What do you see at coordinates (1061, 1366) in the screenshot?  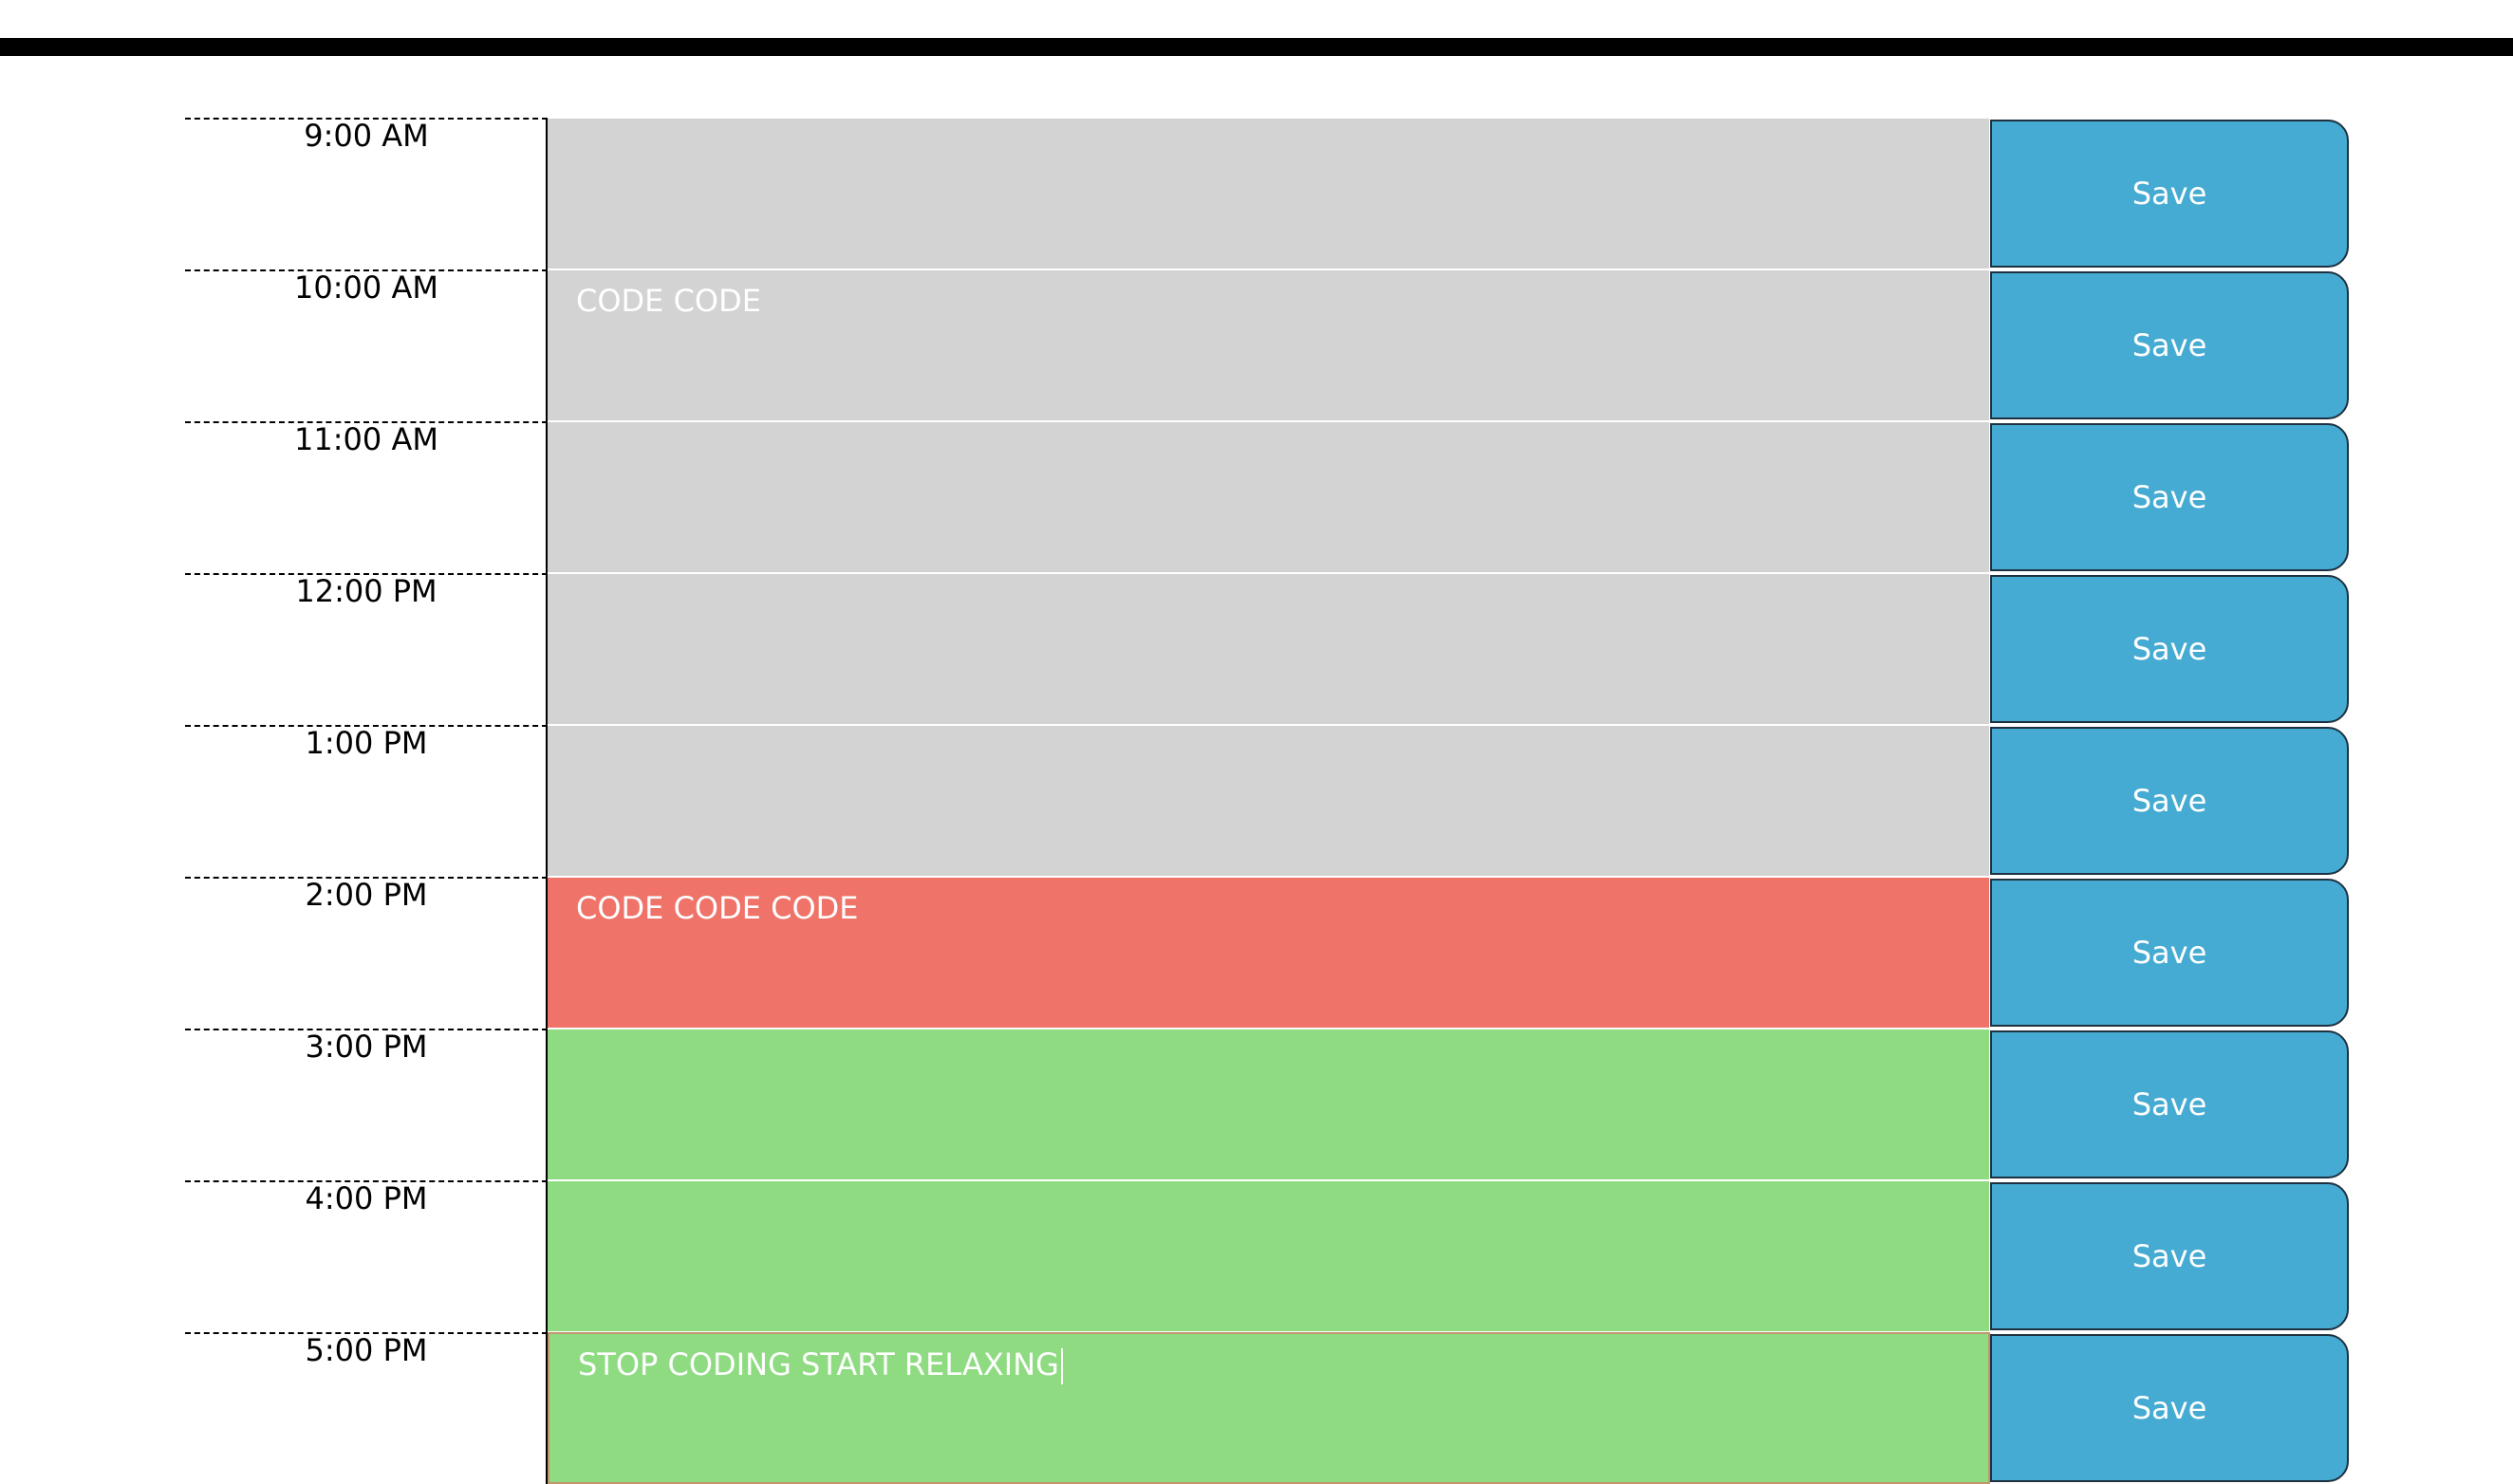 I see `text-caret` at bounding box center [1061, 1366].